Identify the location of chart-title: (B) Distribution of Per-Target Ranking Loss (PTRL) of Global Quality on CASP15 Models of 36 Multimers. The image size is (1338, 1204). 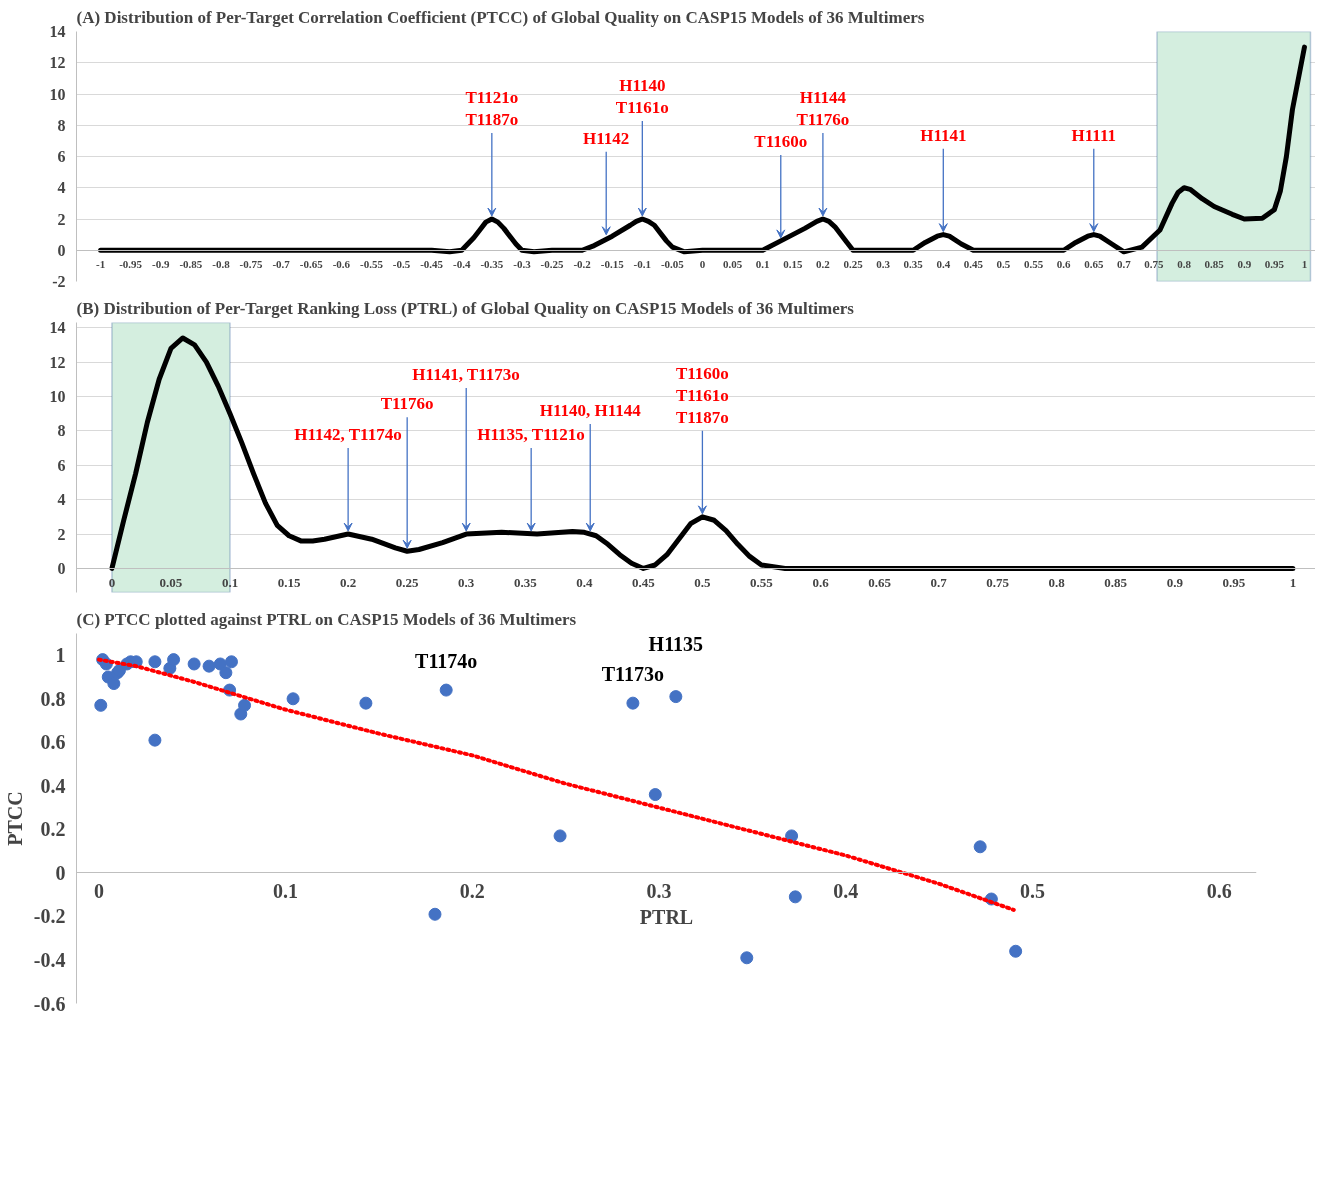
(465, 308).